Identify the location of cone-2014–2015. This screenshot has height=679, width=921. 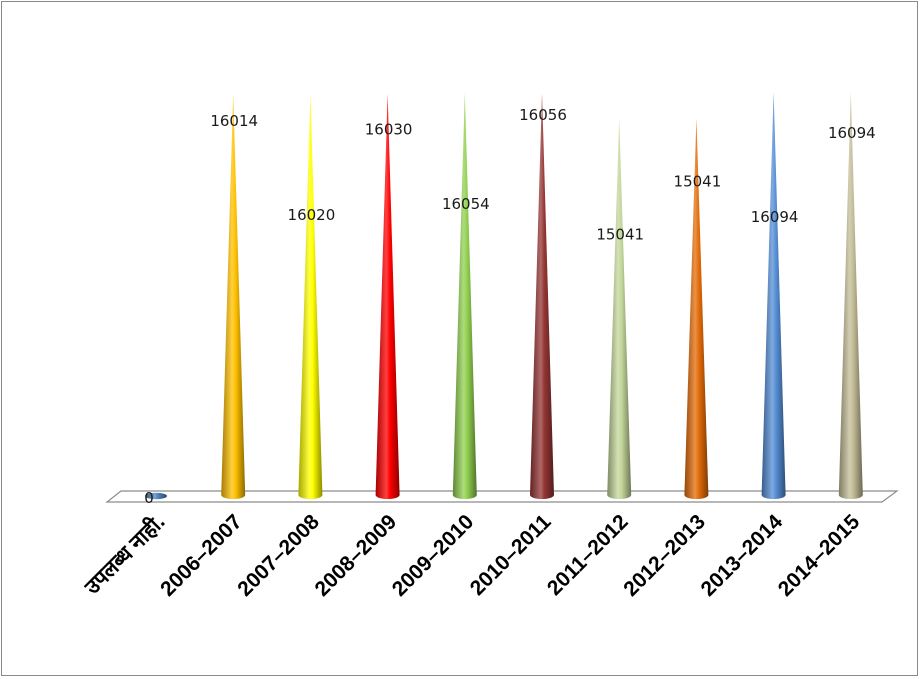
(851, 295).